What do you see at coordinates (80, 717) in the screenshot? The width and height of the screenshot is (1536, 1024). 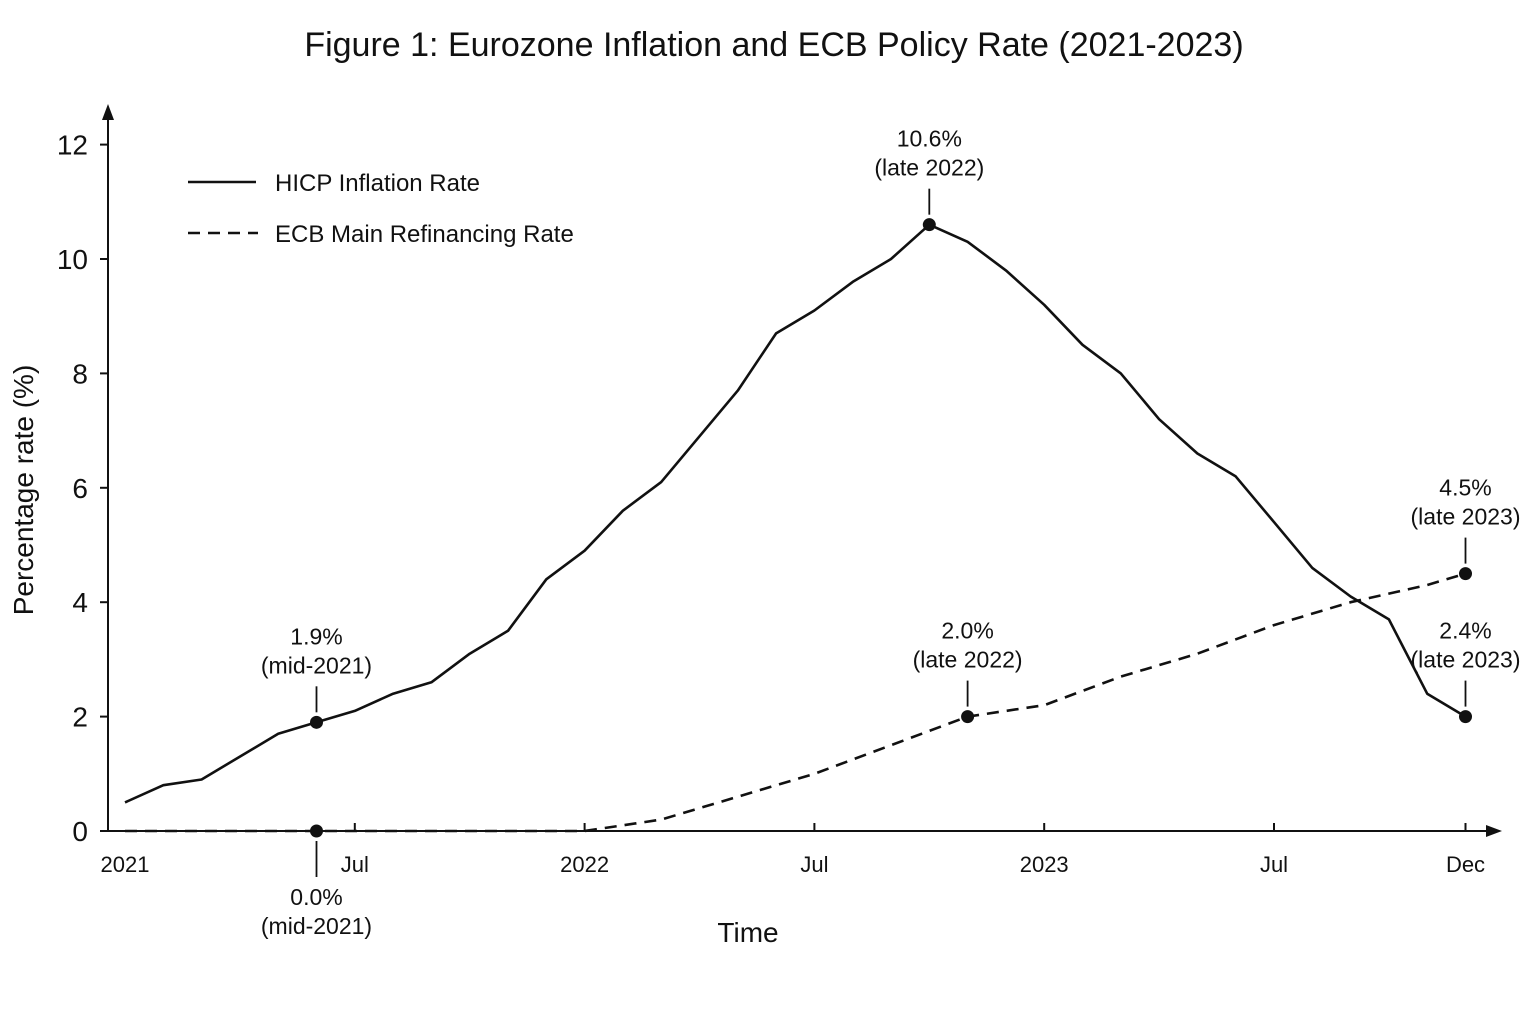 I see `y-tick-label: 2` at bounding box center [80, 717].